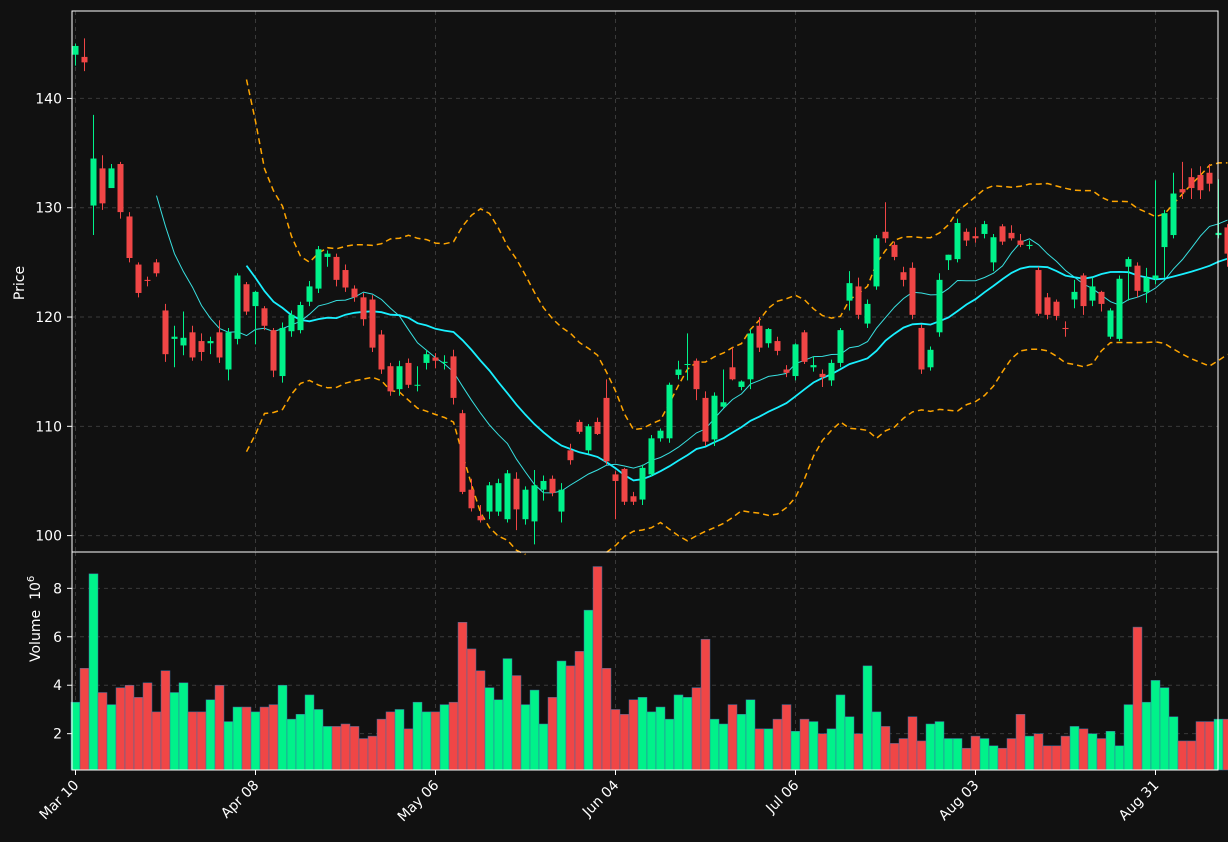 The image size is (1228, 842). What do you see at coordinates (62, 662) in the screenshot?
I see `volume-axis: 2 4 6 8` at bounding box center [62, 662].